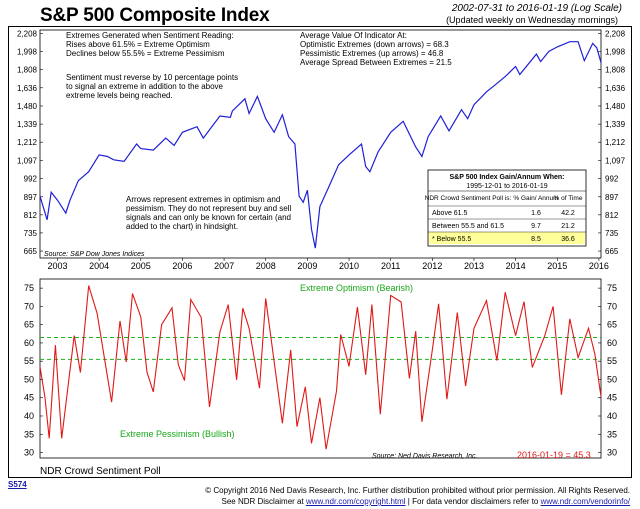  Describe the element at coordinates (612, 197) in the screenshot. I see `y-tick-label-right: 897` at that location.